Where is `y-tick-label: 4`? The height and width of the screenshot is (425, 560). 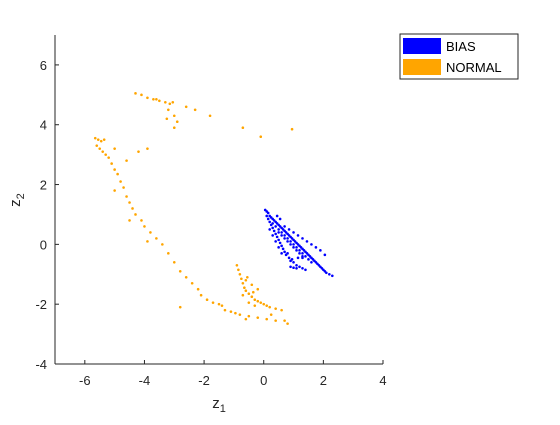 y-tick-label: 4 is located at coordinates (43, 125).